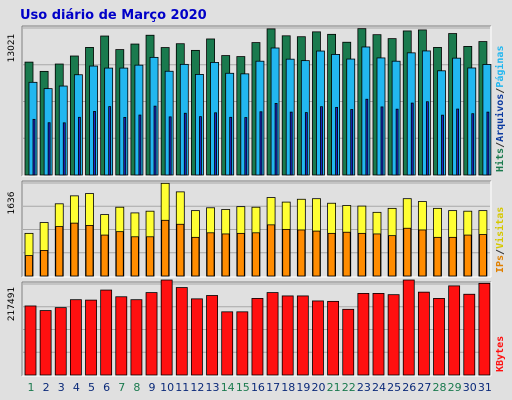 This screenshot has width=512, height=400. Describe the element at coordinates (318, 387) in the screenshot. I see `day-label: 20` at that location.